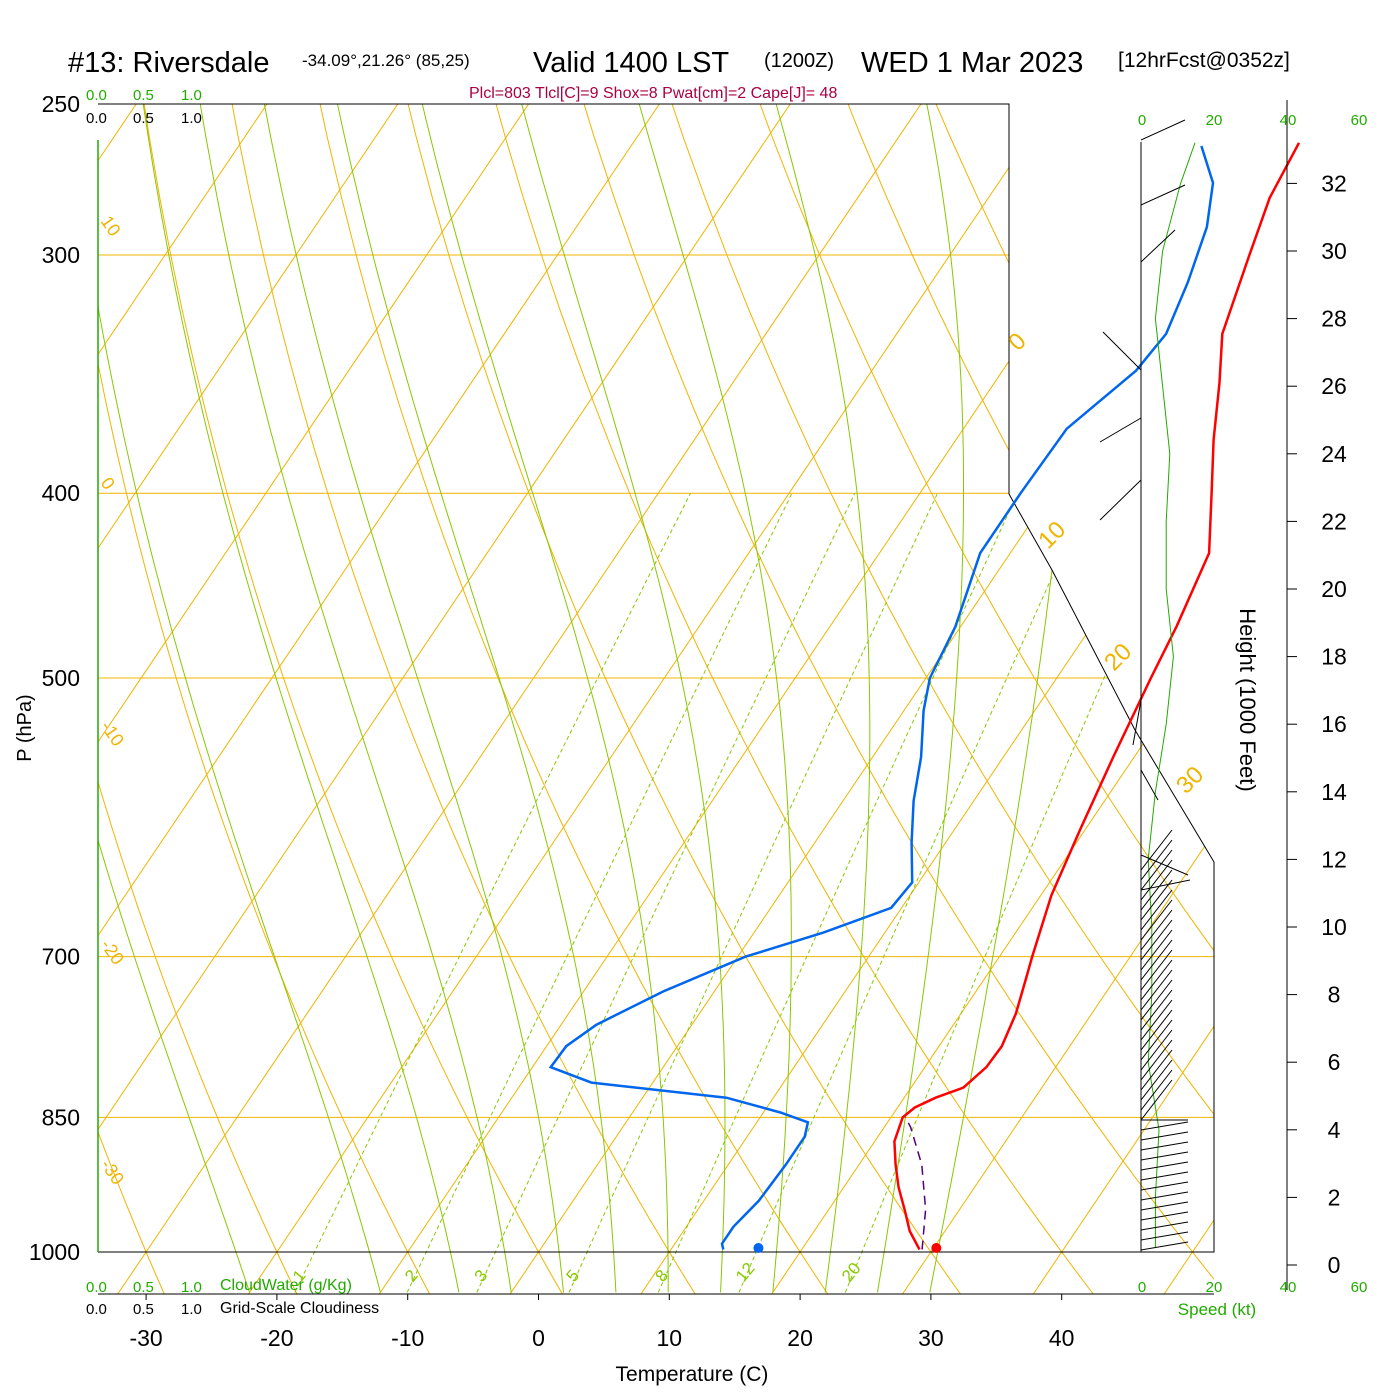 This screenshot has width=1400, height=1400. Describe the element at coordinates (140, 699) in the screenshot. I see `dry-adiabat--30` at that location.